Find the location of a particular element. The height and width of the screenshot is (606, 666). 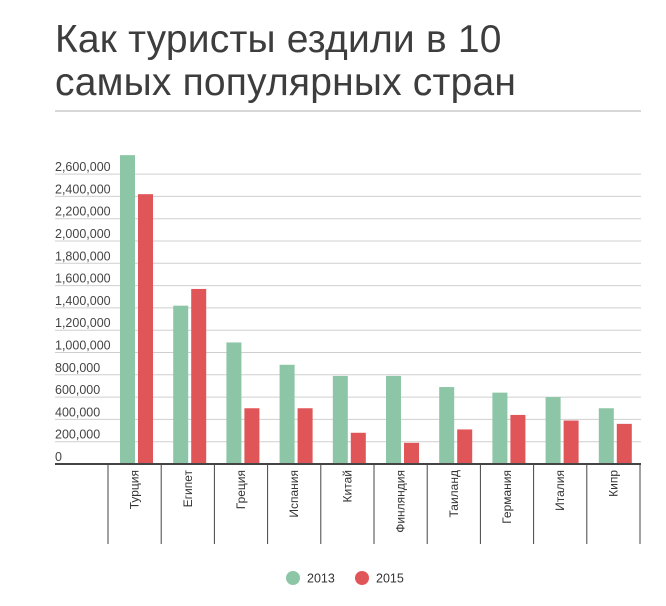

x-tick-label: Турция is located at coordinates (135, 489).